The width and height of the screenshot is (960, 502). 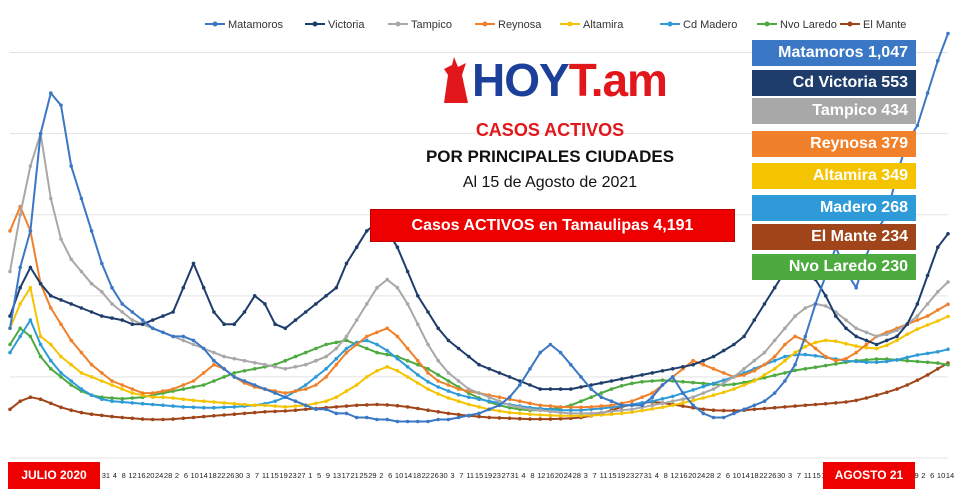 What do you see at coordinates (319, 475) in the screenshot?
I see `x-tick-label: 5` at bounding box center [319, 475].